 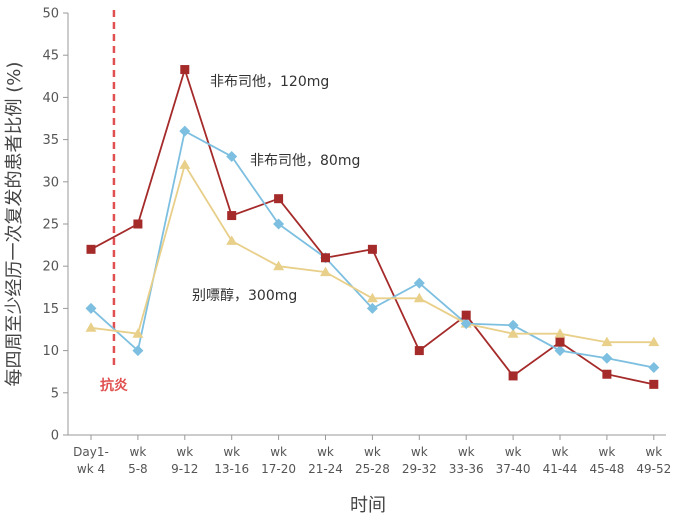 What do you see at coordinates (368, 505) in the screenshot?
I see `x-axis-title: 时间` at bounding box center [368, 505].